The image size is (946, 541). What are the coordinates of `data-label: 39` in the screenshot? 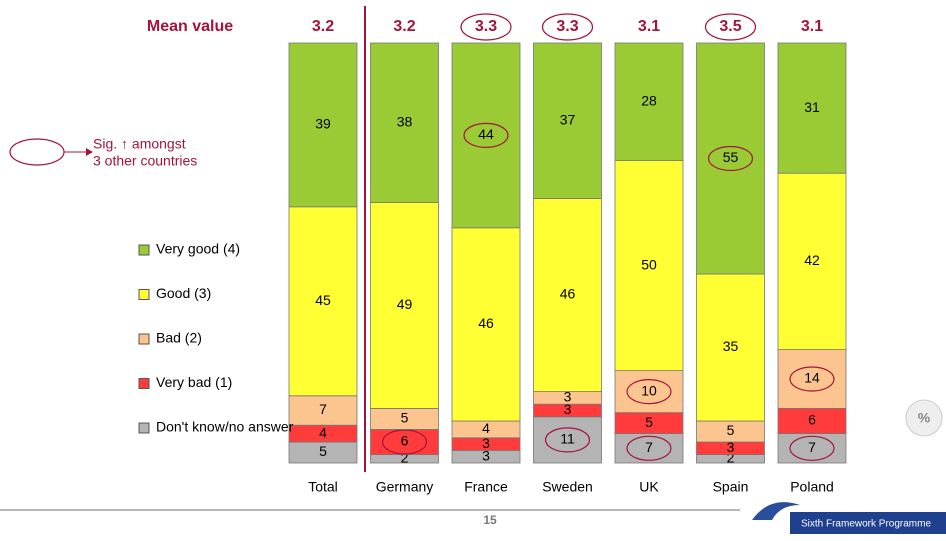 It's located at (323, 124).